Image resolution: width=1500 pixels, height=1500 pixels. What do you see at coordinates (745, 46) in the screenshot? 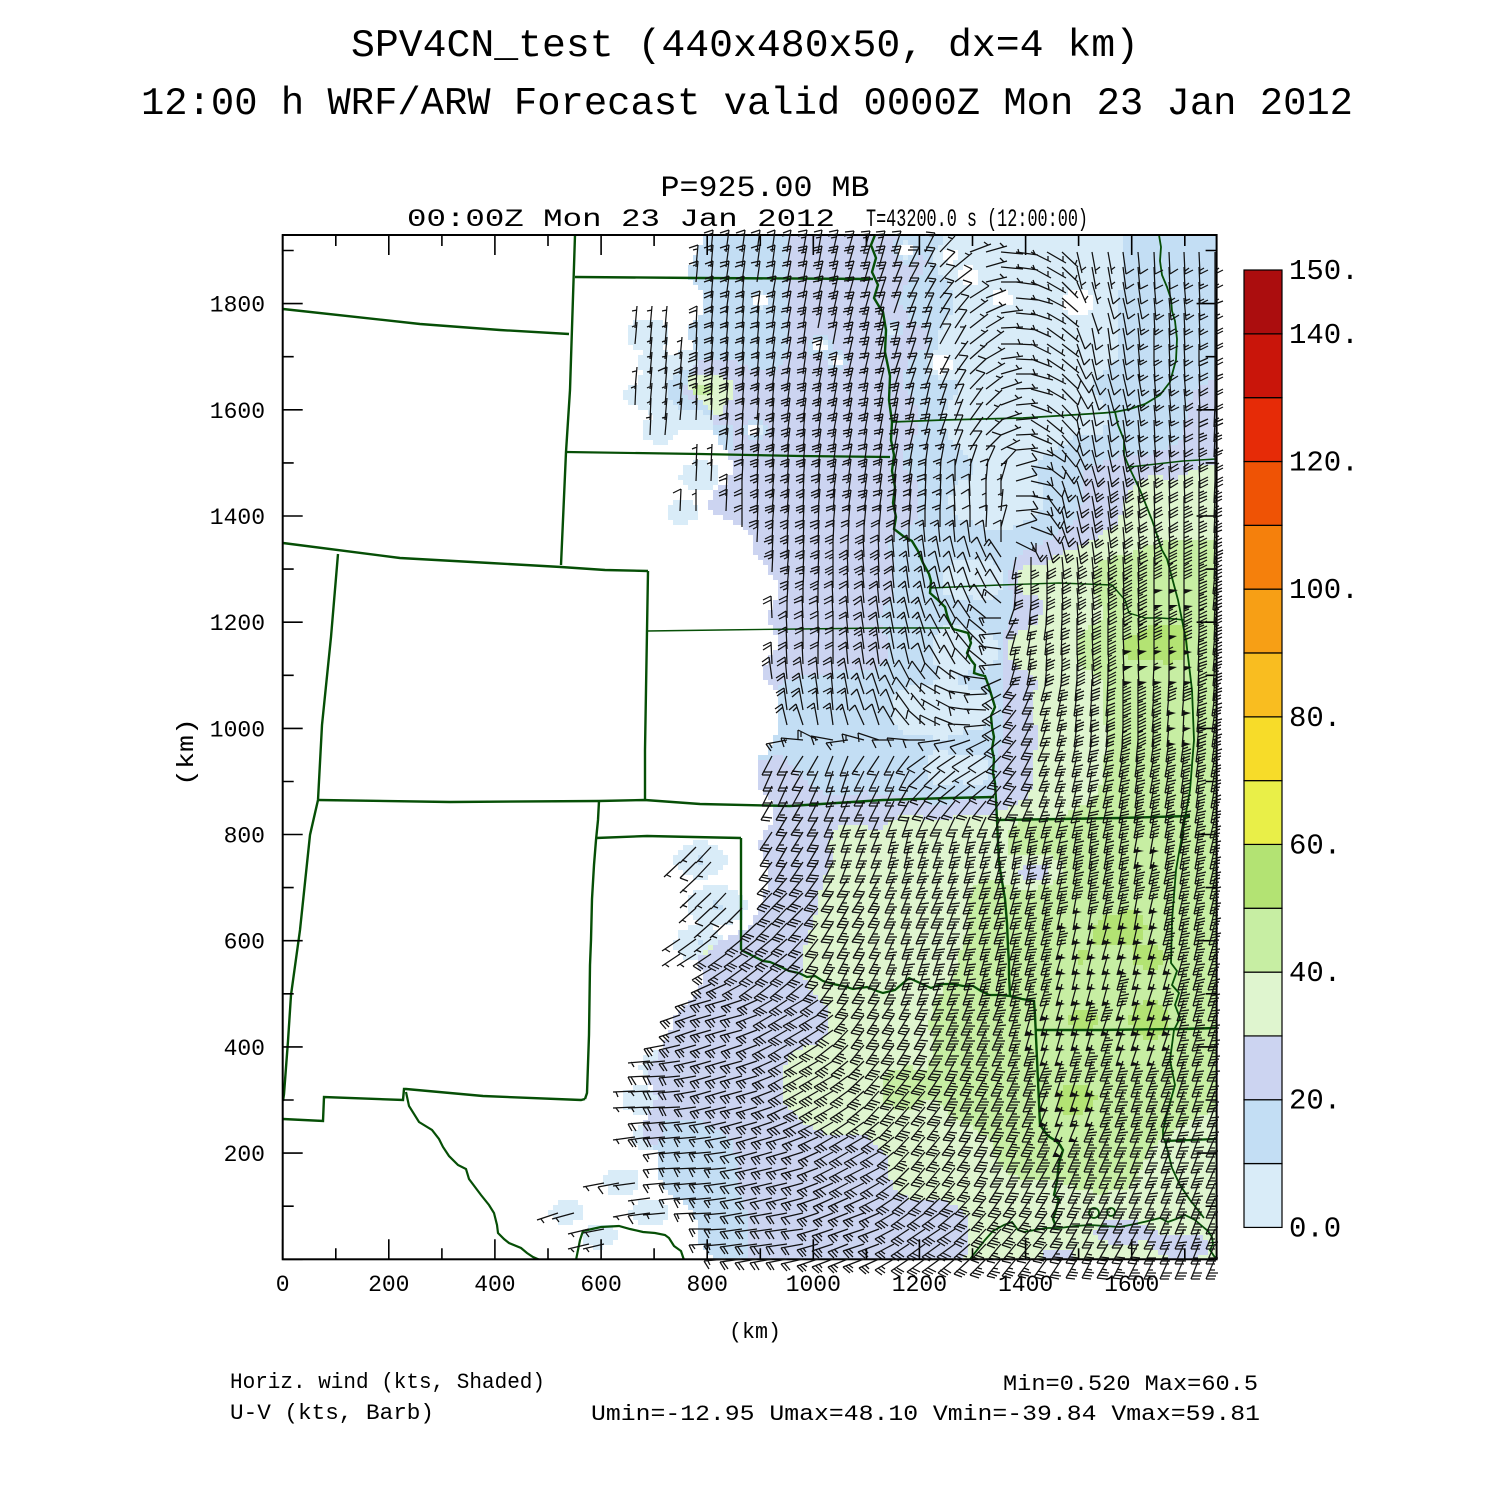
I see `svg-text:SPV4CN_test (440x480x50, dx=4: SPV4CN_test (440x480x50, dx=4 km)` at bounding box center [745, 46].